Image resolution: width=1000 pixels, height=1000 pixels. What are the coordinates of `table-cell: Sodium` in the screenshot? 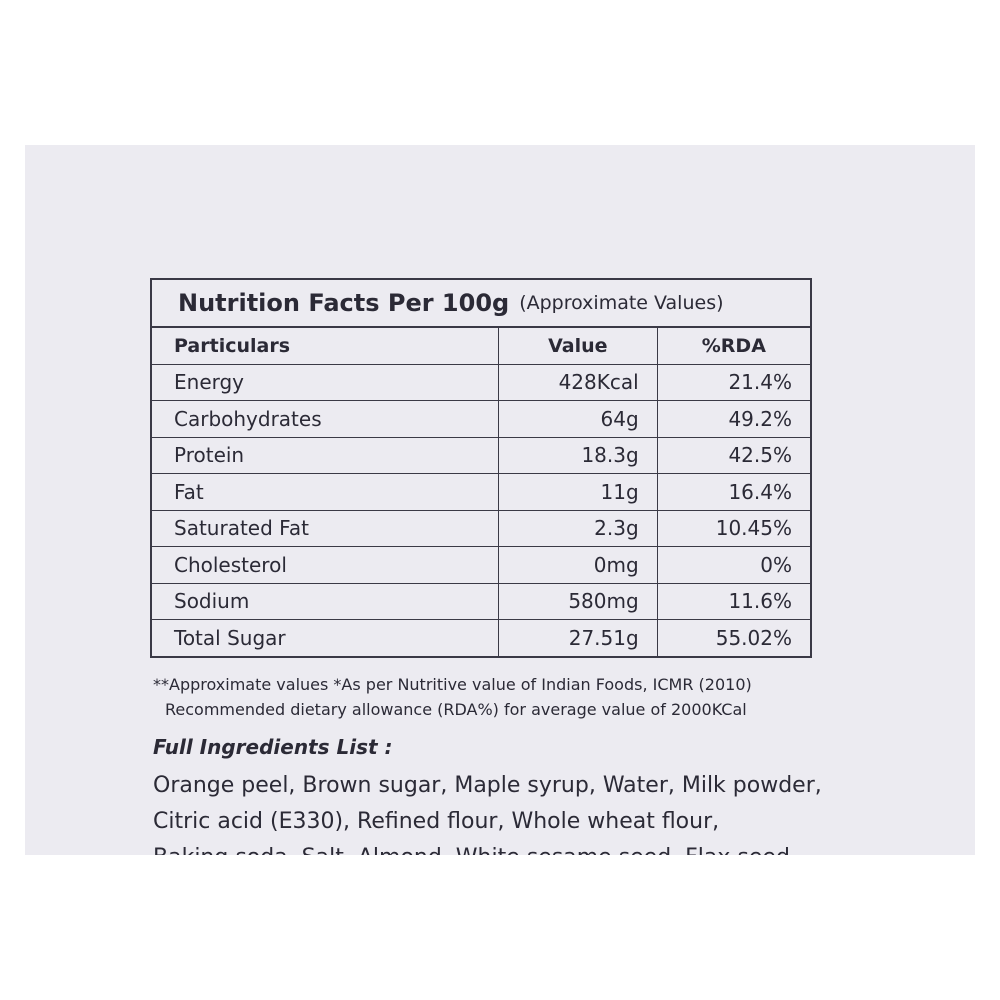 It's located at (325, 601).